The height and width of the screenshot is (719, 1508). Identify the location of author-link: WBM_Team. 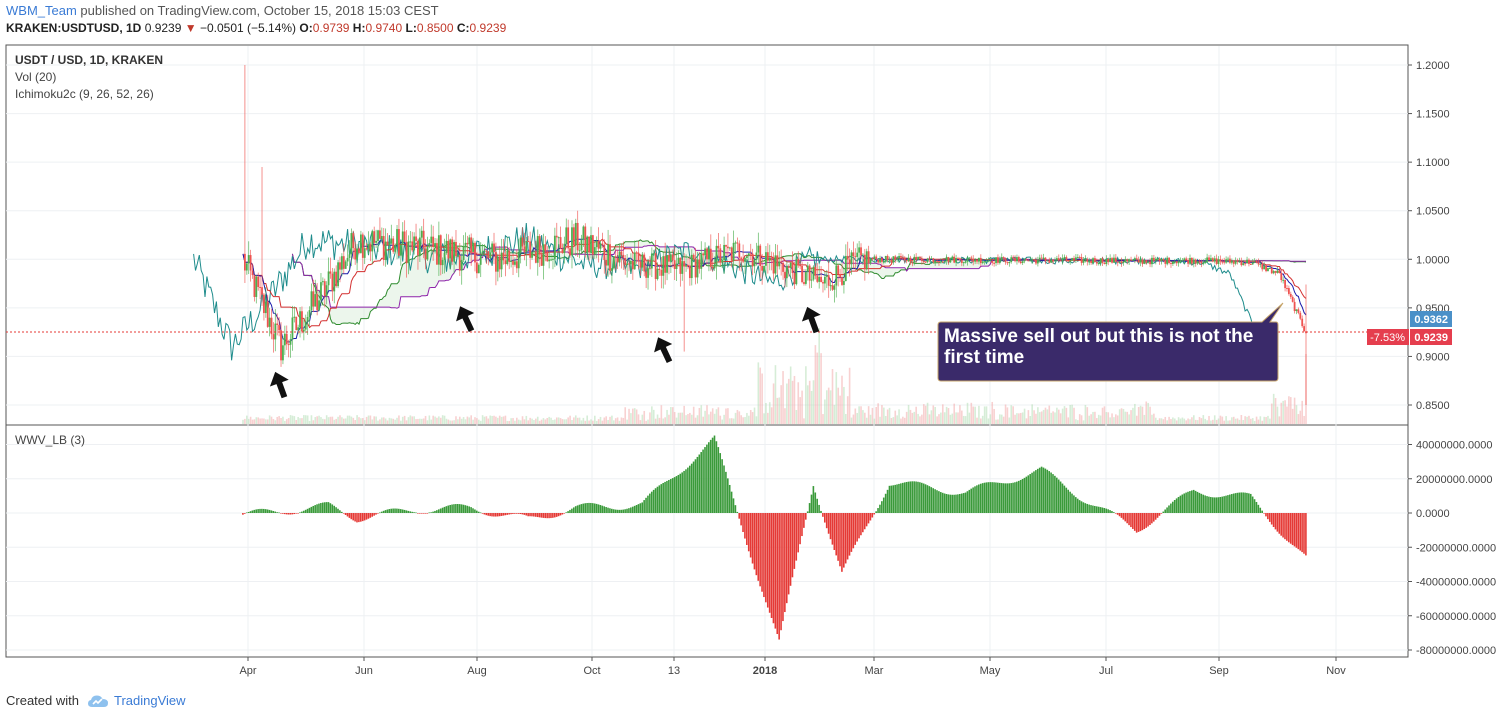
(41, 10).